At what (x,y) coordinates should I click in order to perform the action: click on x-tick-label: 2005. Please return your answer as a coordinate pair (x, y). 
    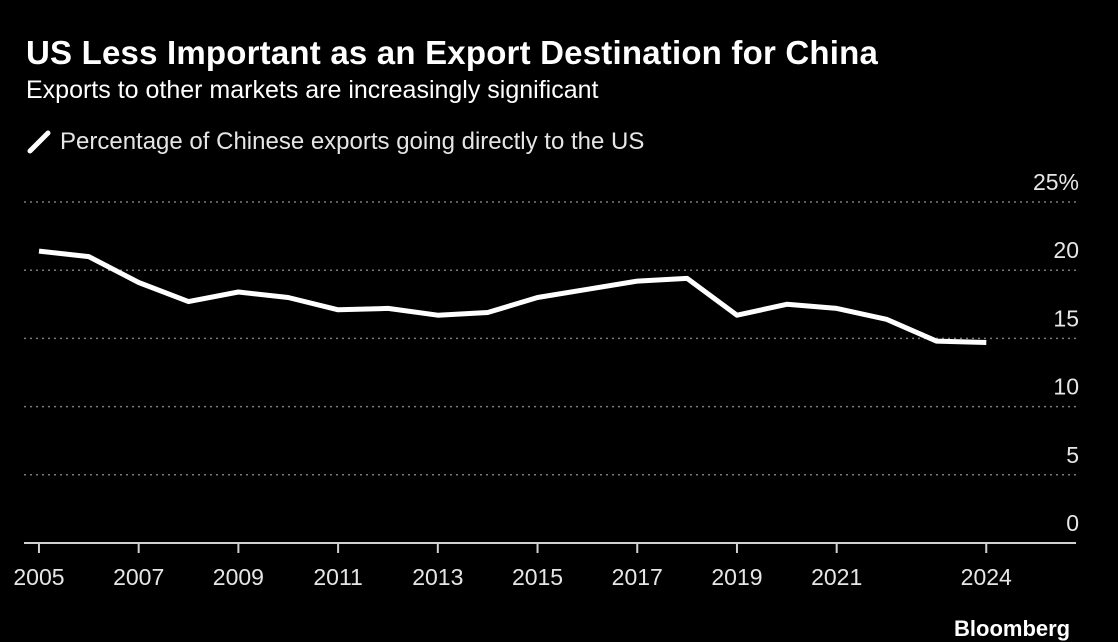
    Looking at the image, I should click on (38, 577).